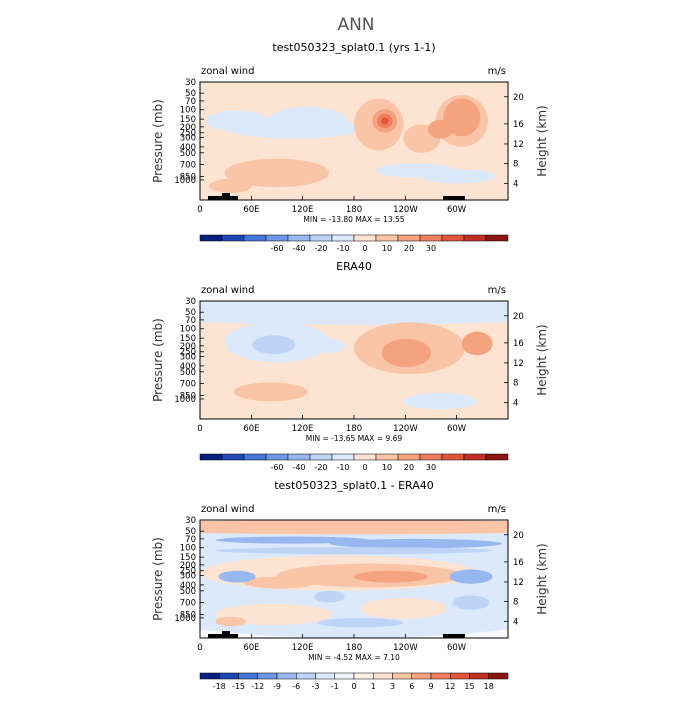  What do you see at coordinates (353, 219) in the screenshot?
I see `min-max-stats: MIN = -13.80 MAX = 13.55` at bounding box center [353, 219].